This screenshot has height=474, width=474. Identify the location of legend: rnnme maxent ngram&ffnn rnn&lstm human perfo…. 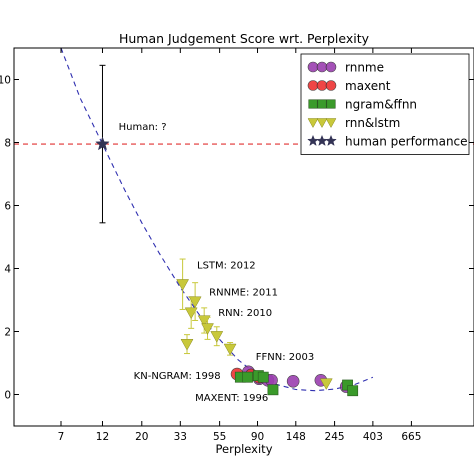
(385, 104).